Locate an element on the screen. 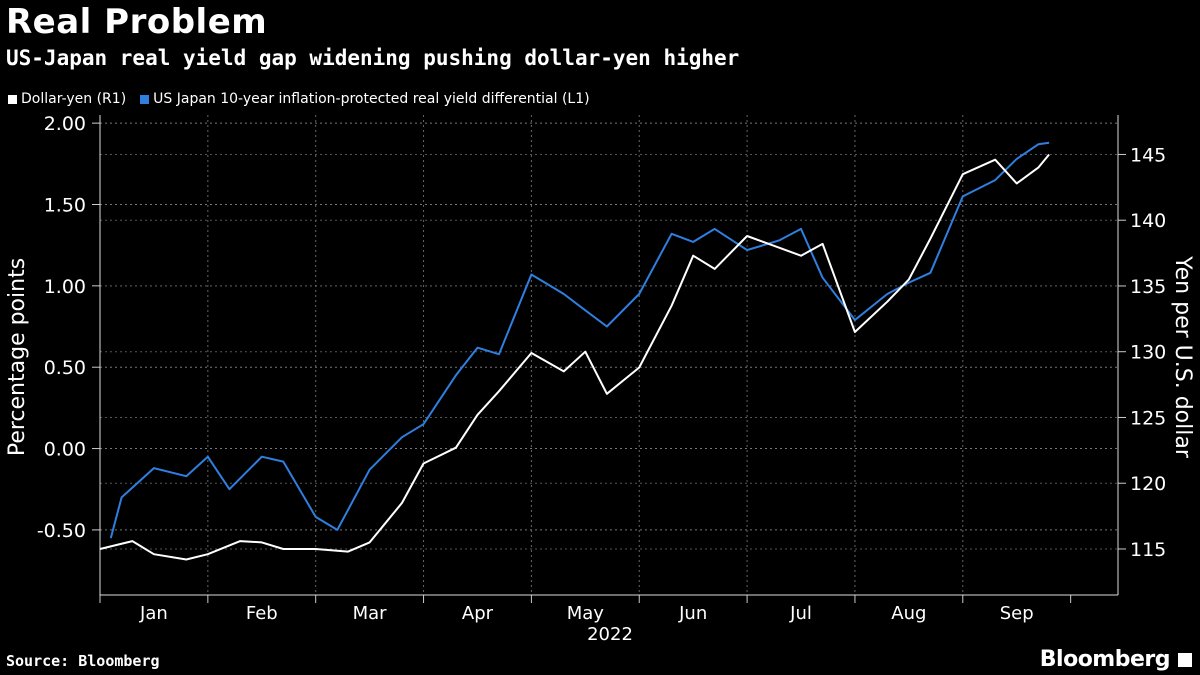  x-axis-year-label: 2022 is located at coordinates (610, 634).